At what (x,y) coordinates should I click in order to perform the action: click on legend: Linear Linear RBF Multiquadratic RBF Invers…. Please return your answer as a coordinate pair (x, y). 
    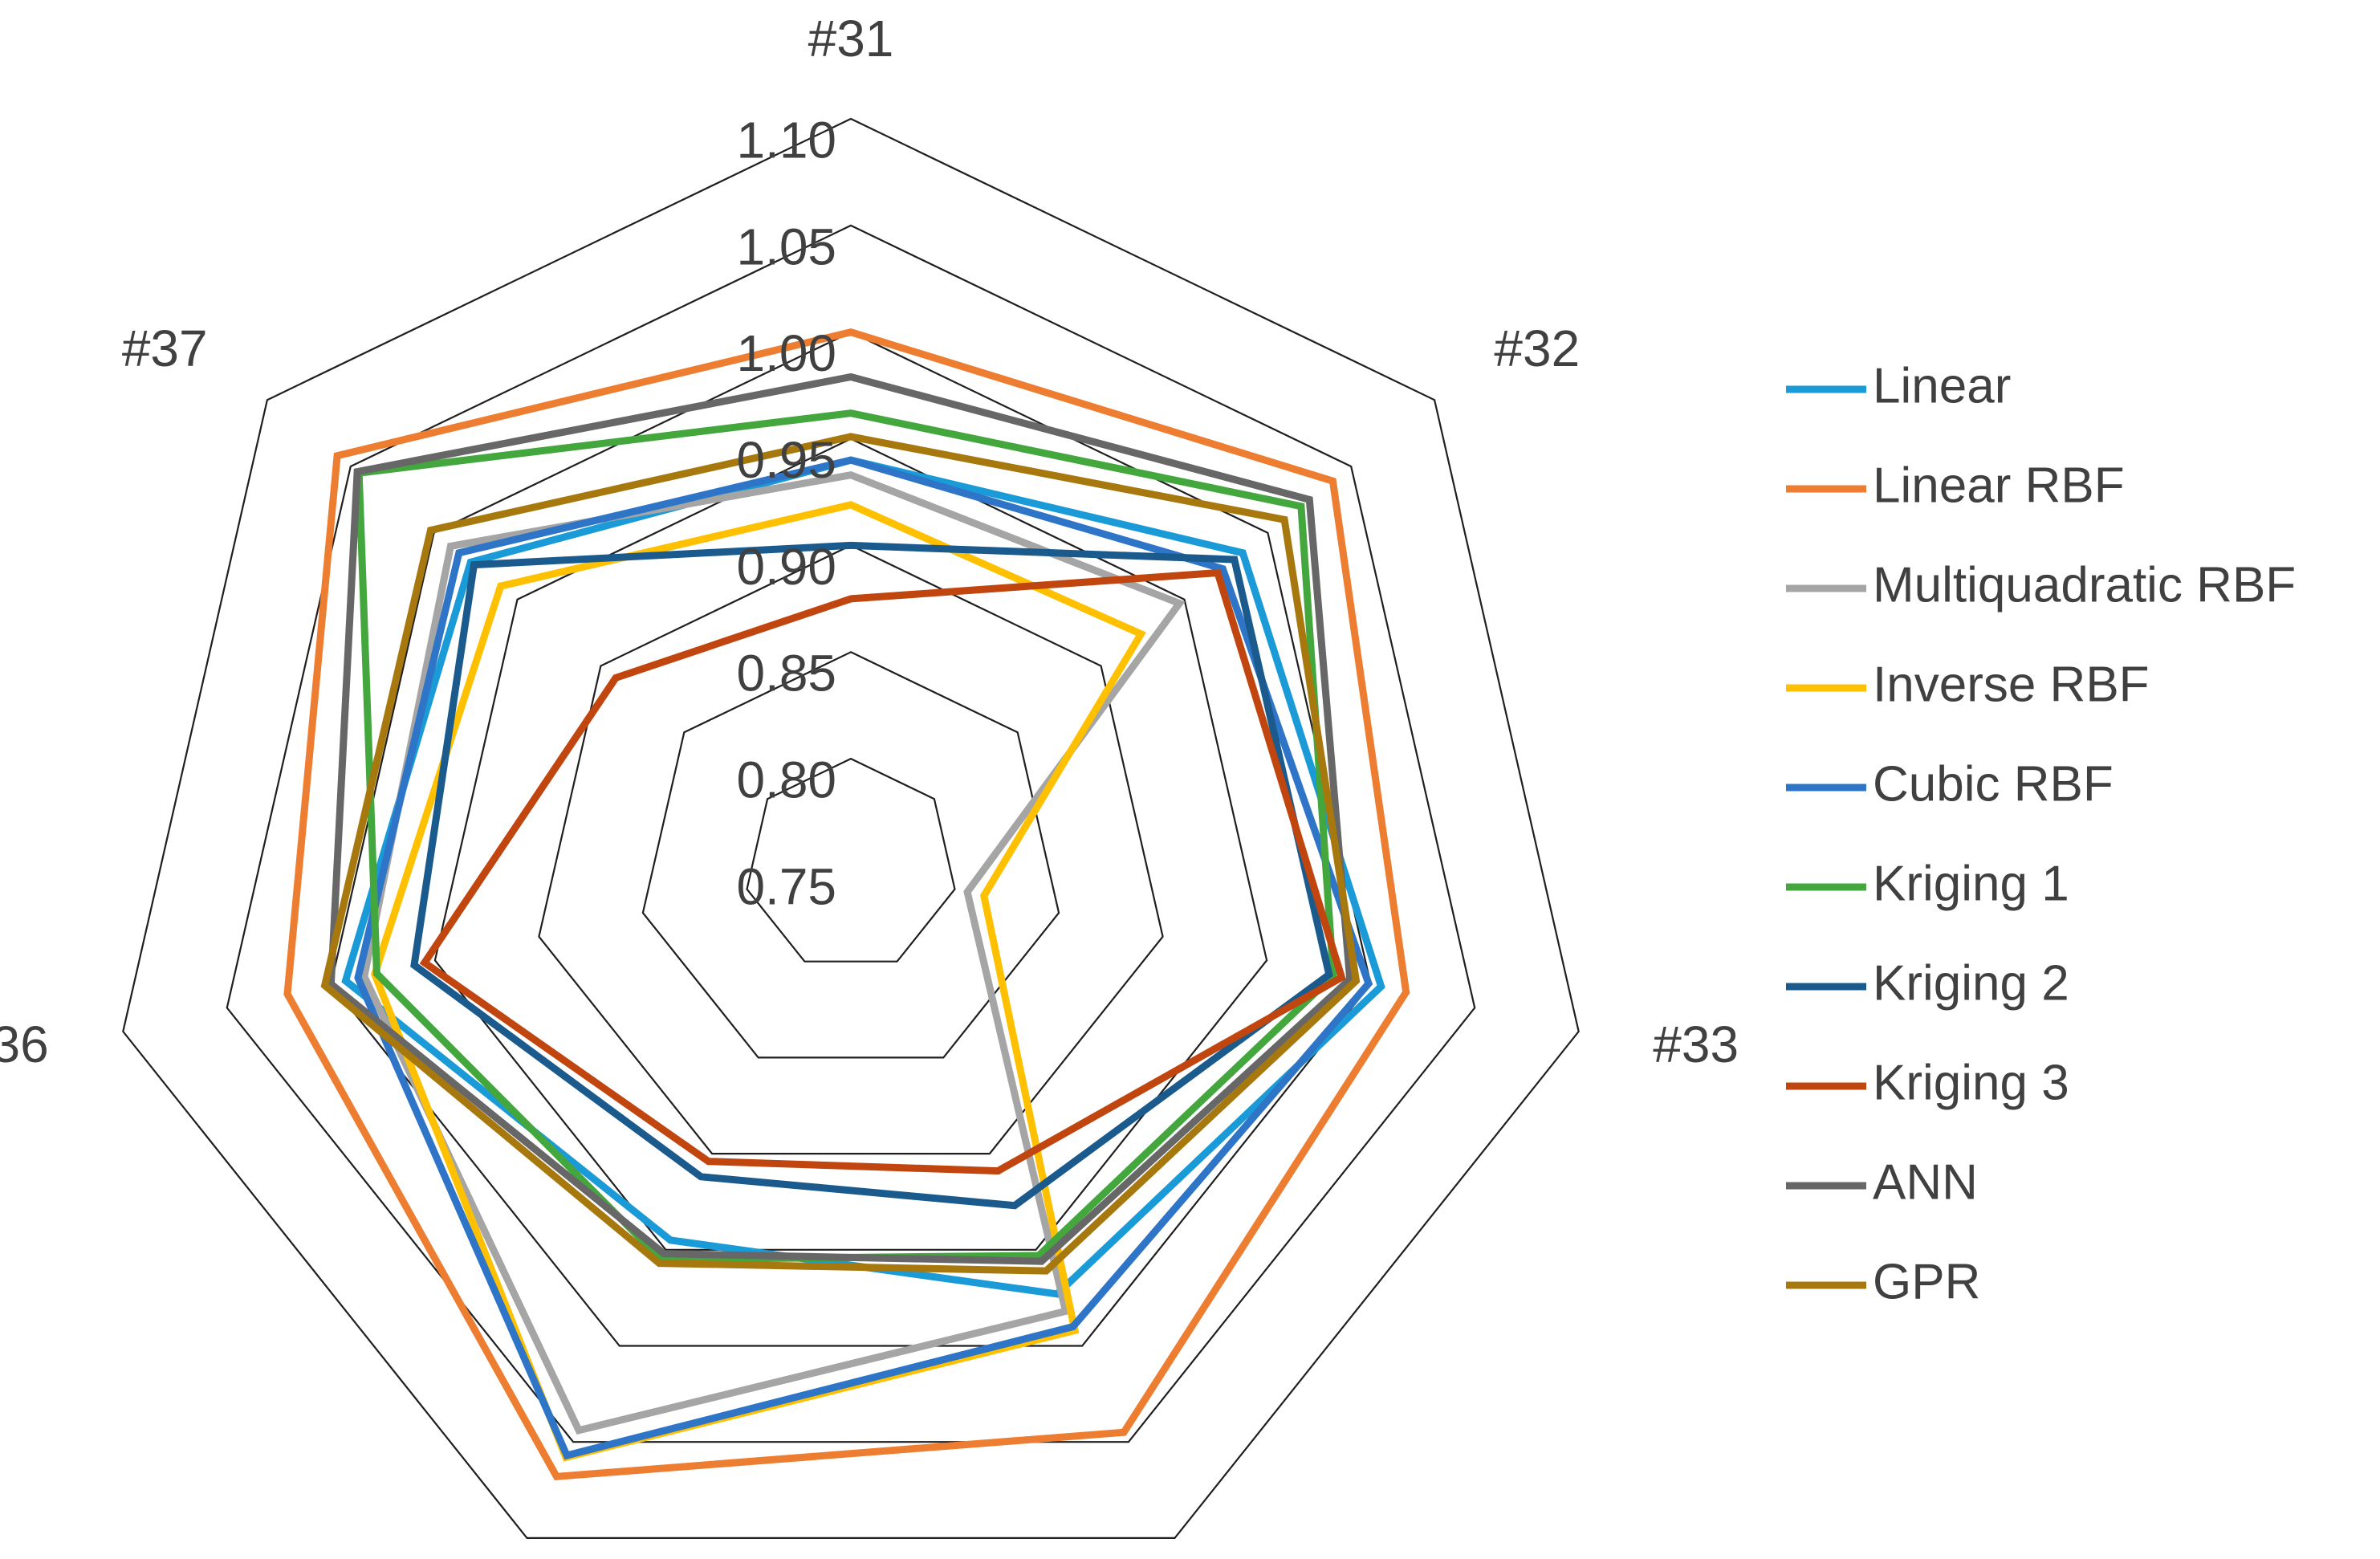
    Looking at the image, I should click on (2041, 833).